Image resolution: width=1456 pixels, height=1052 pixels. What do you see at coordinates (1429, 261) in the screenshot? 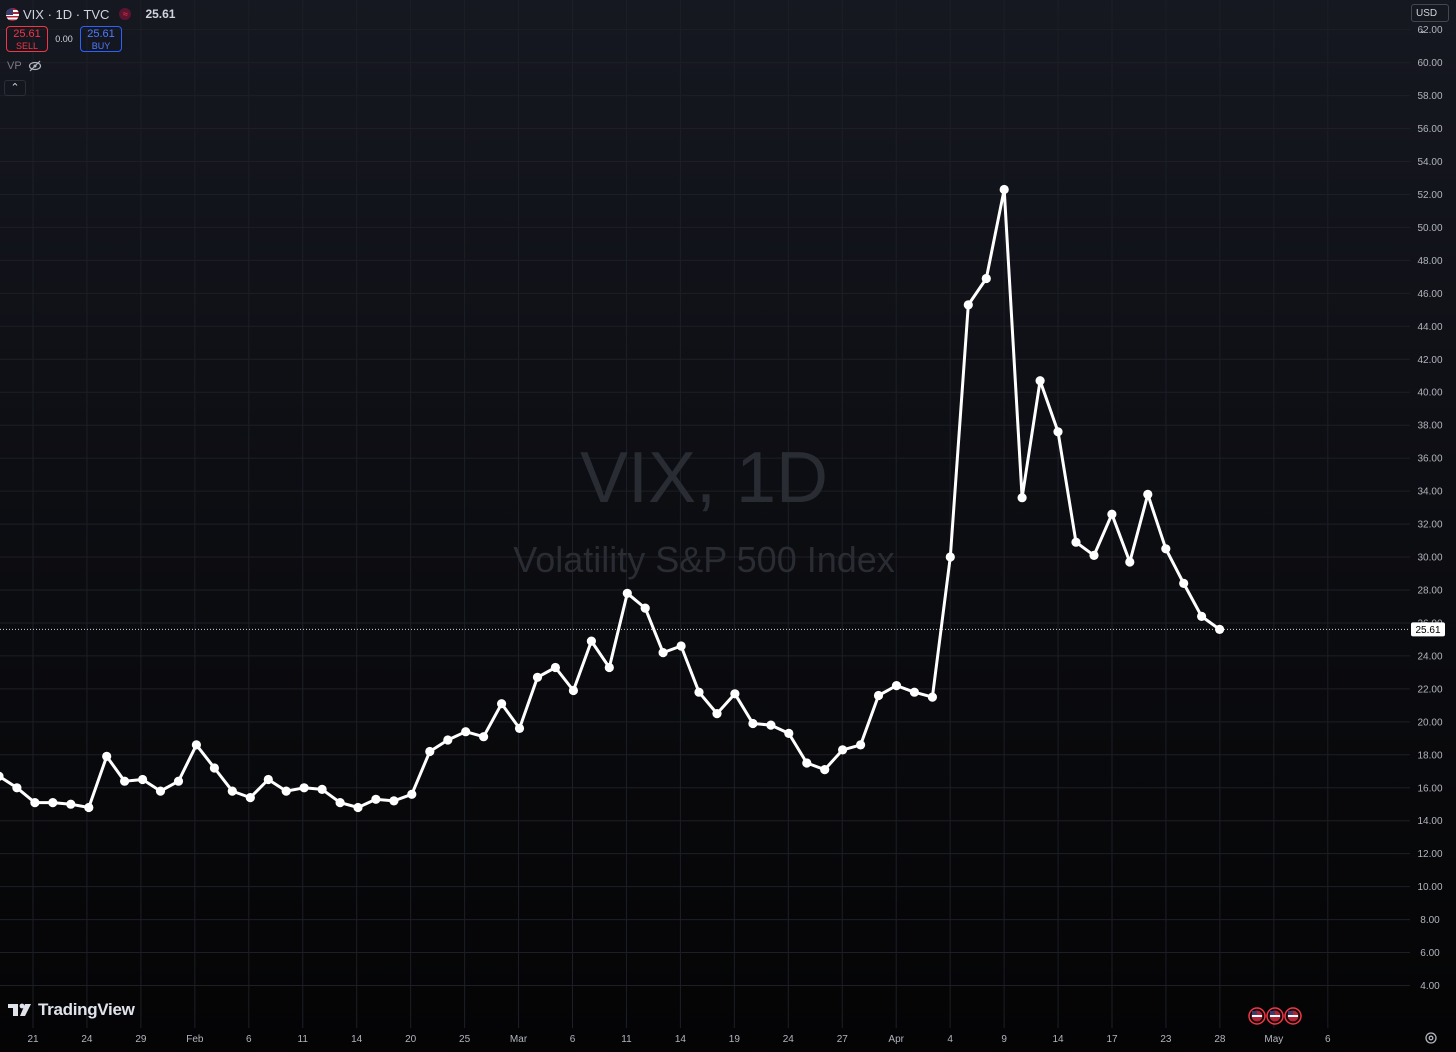
I see `y-tick-label: 48.00` at bounding box center [1429, 261].